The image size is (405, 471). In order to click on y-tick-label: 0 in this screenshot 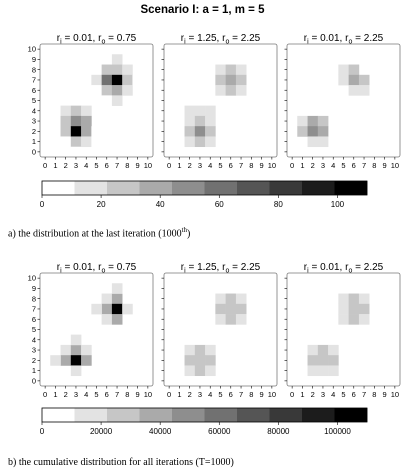, I will do `click(34, 151)`.